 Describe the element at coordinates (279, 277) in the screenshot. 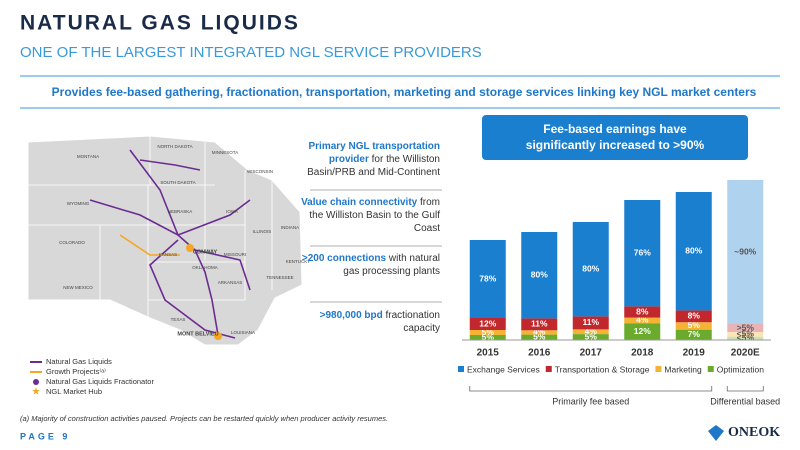

I see `map-label: TENNESSEE` at that location.